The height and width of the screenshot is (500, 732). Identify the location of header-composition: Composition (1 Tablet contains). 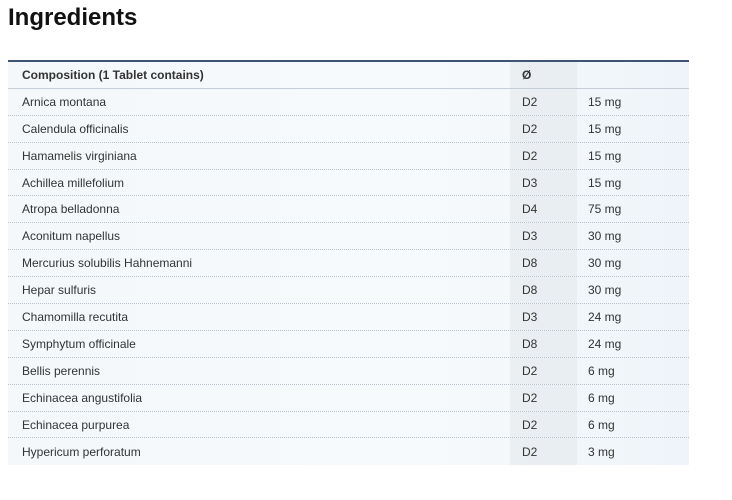
(113, 74).